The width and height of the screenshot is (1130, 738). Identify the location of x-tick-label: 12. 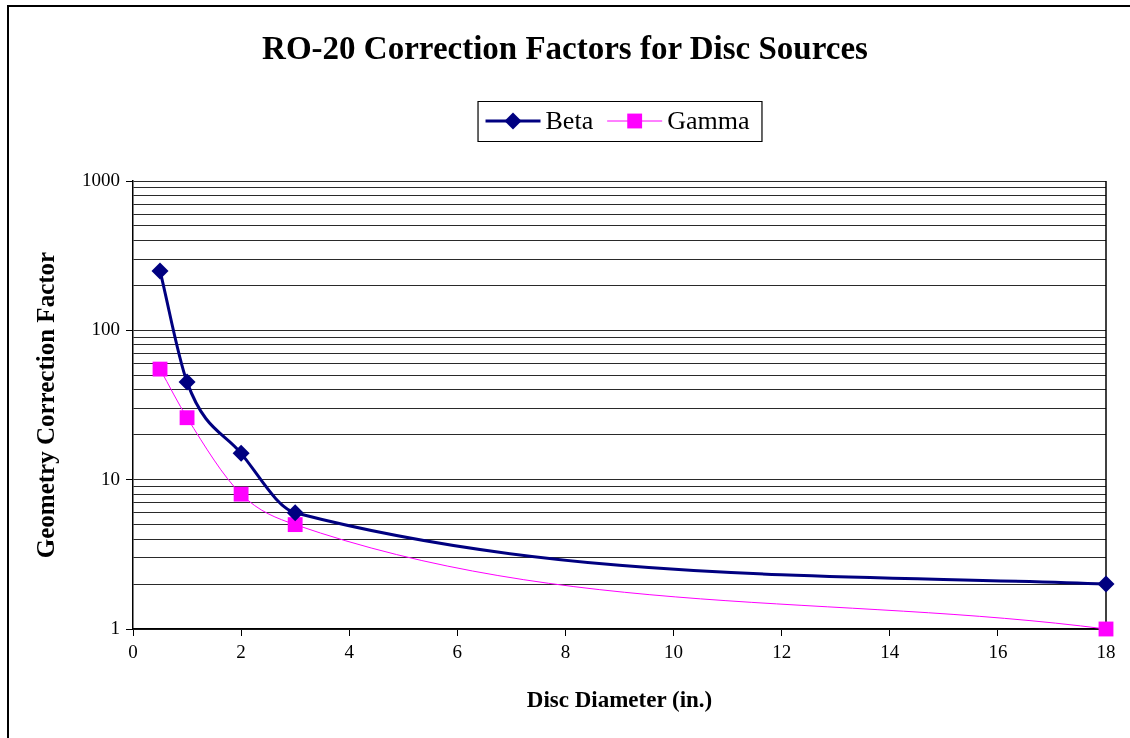
(782, 652).